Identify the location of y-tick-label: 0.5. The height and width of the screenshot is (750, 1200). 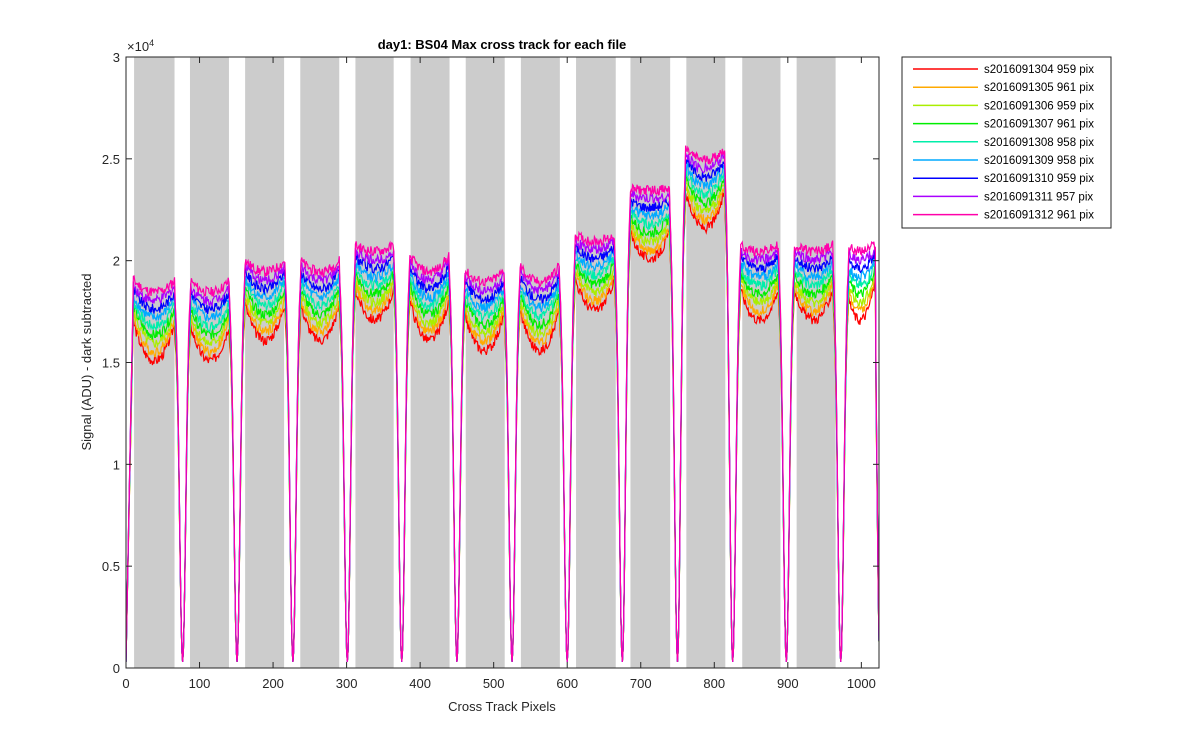
(111, 566).